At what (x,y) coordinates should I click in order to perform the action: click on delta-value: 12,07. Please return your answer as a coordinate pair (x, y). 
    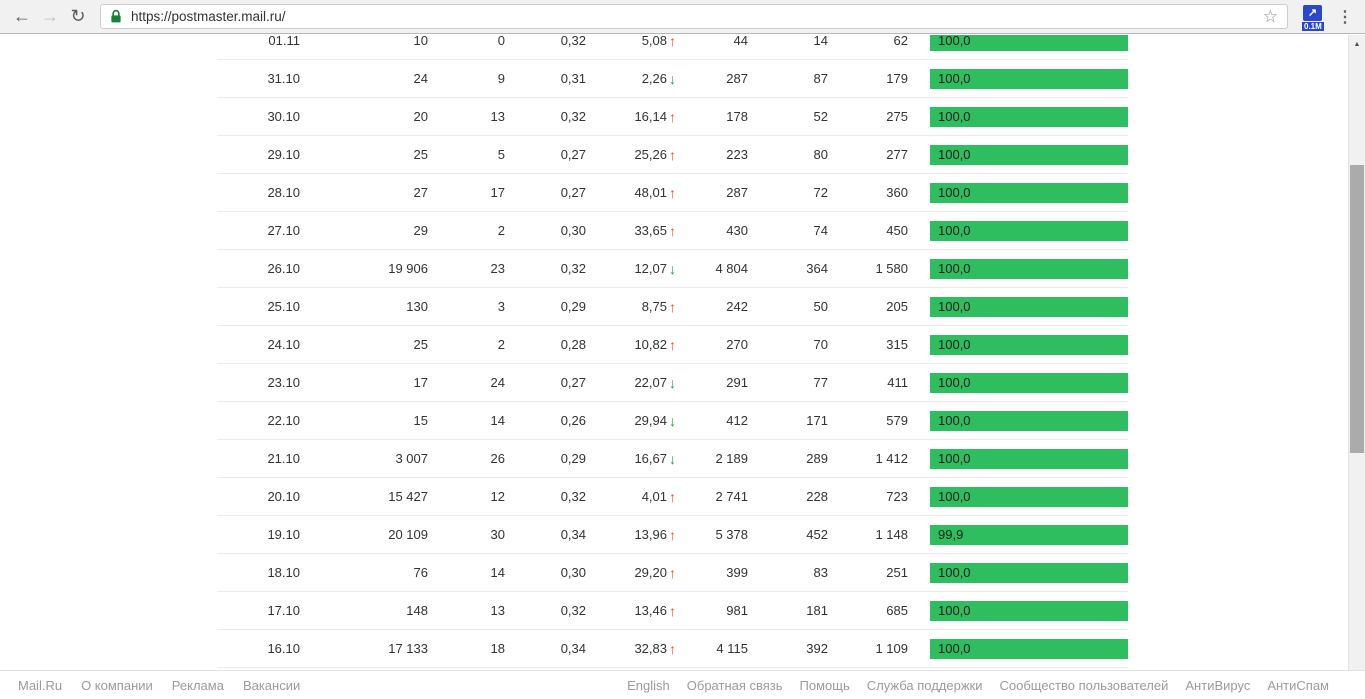
    Looking at the image, I should click on (650, 268).